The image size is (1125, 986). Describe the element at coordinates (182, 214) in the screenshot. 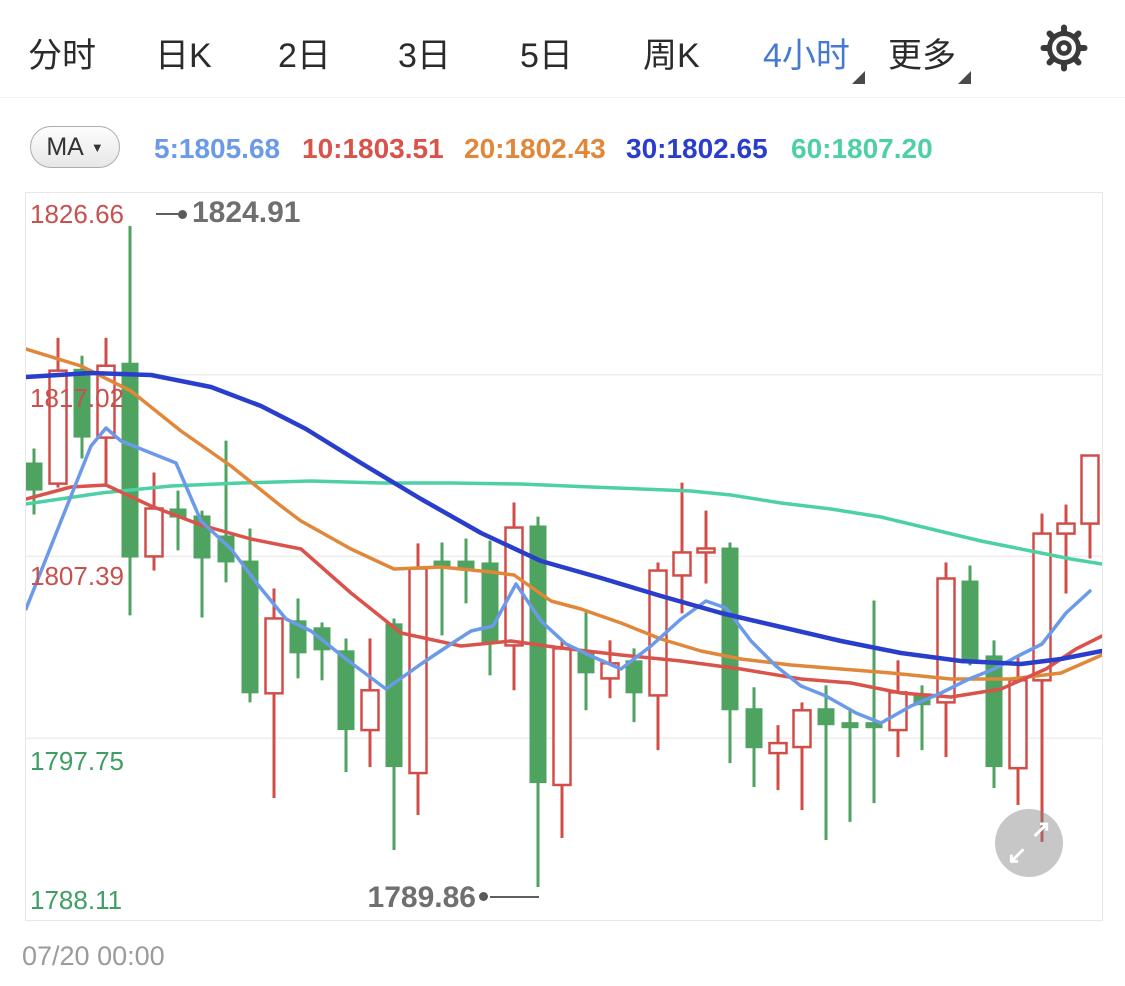

I see `high-annotation-dot` at that location.